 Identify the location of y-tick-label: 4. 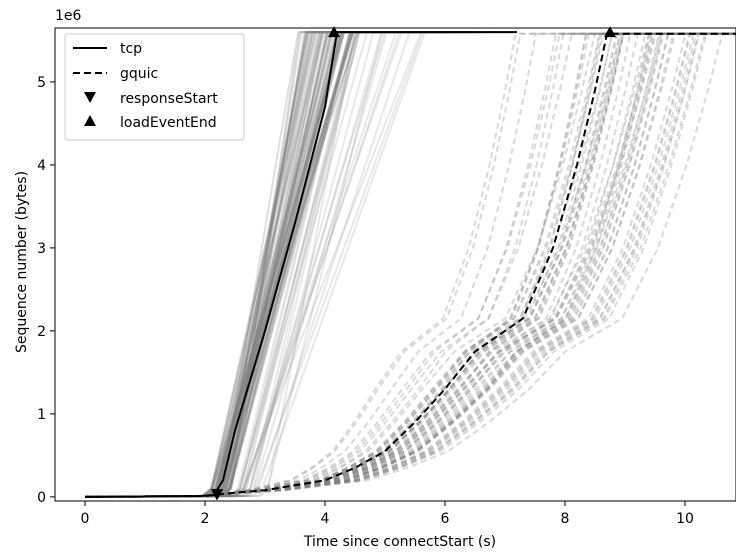
(41, 166).